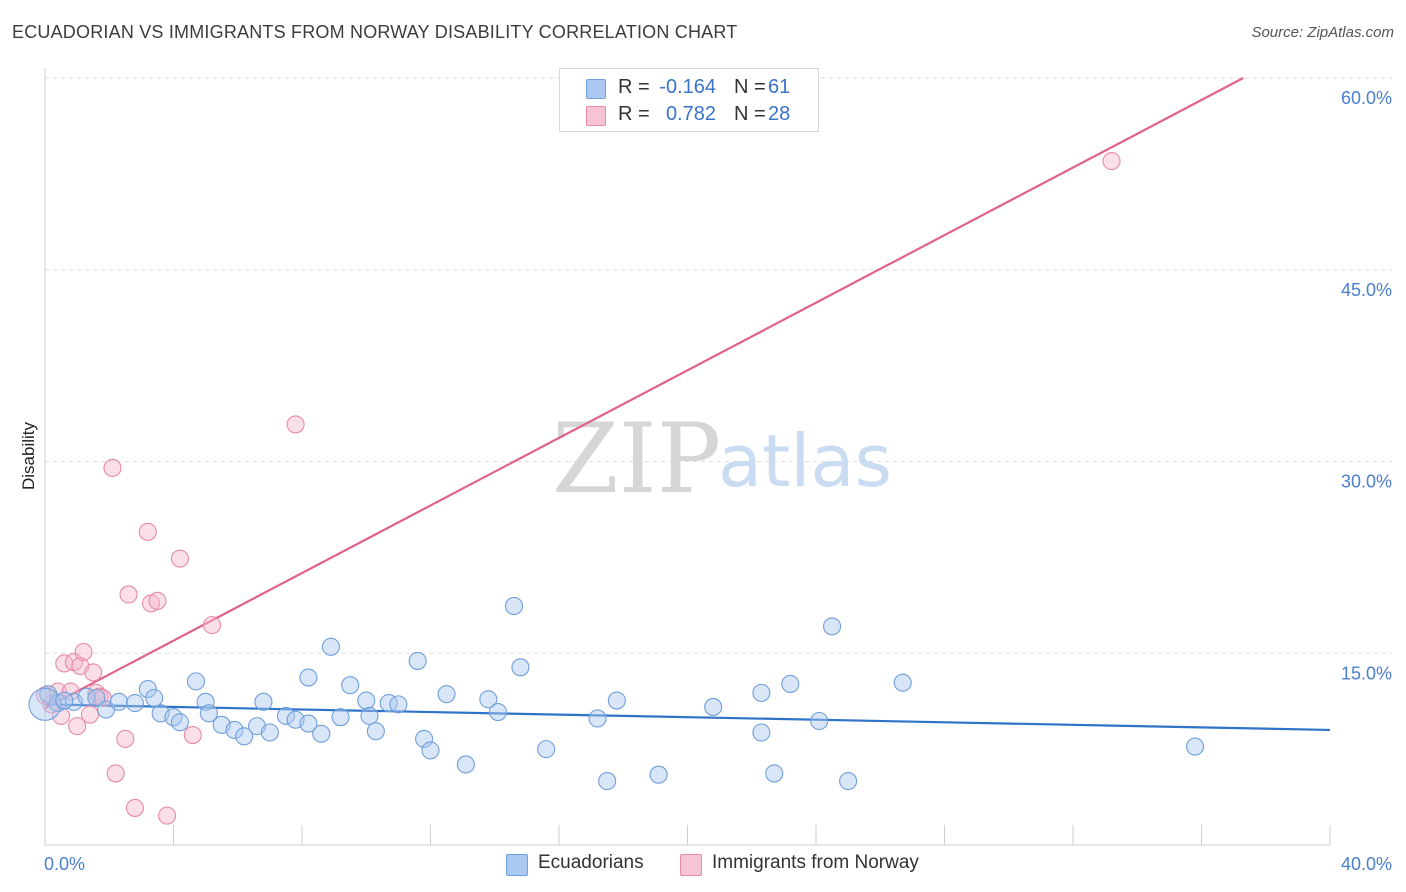  What do you see at coordinates (64, 864) in the screenshot?
I see `x-tick-label: 0.0%` at bounding box center [64, 864].